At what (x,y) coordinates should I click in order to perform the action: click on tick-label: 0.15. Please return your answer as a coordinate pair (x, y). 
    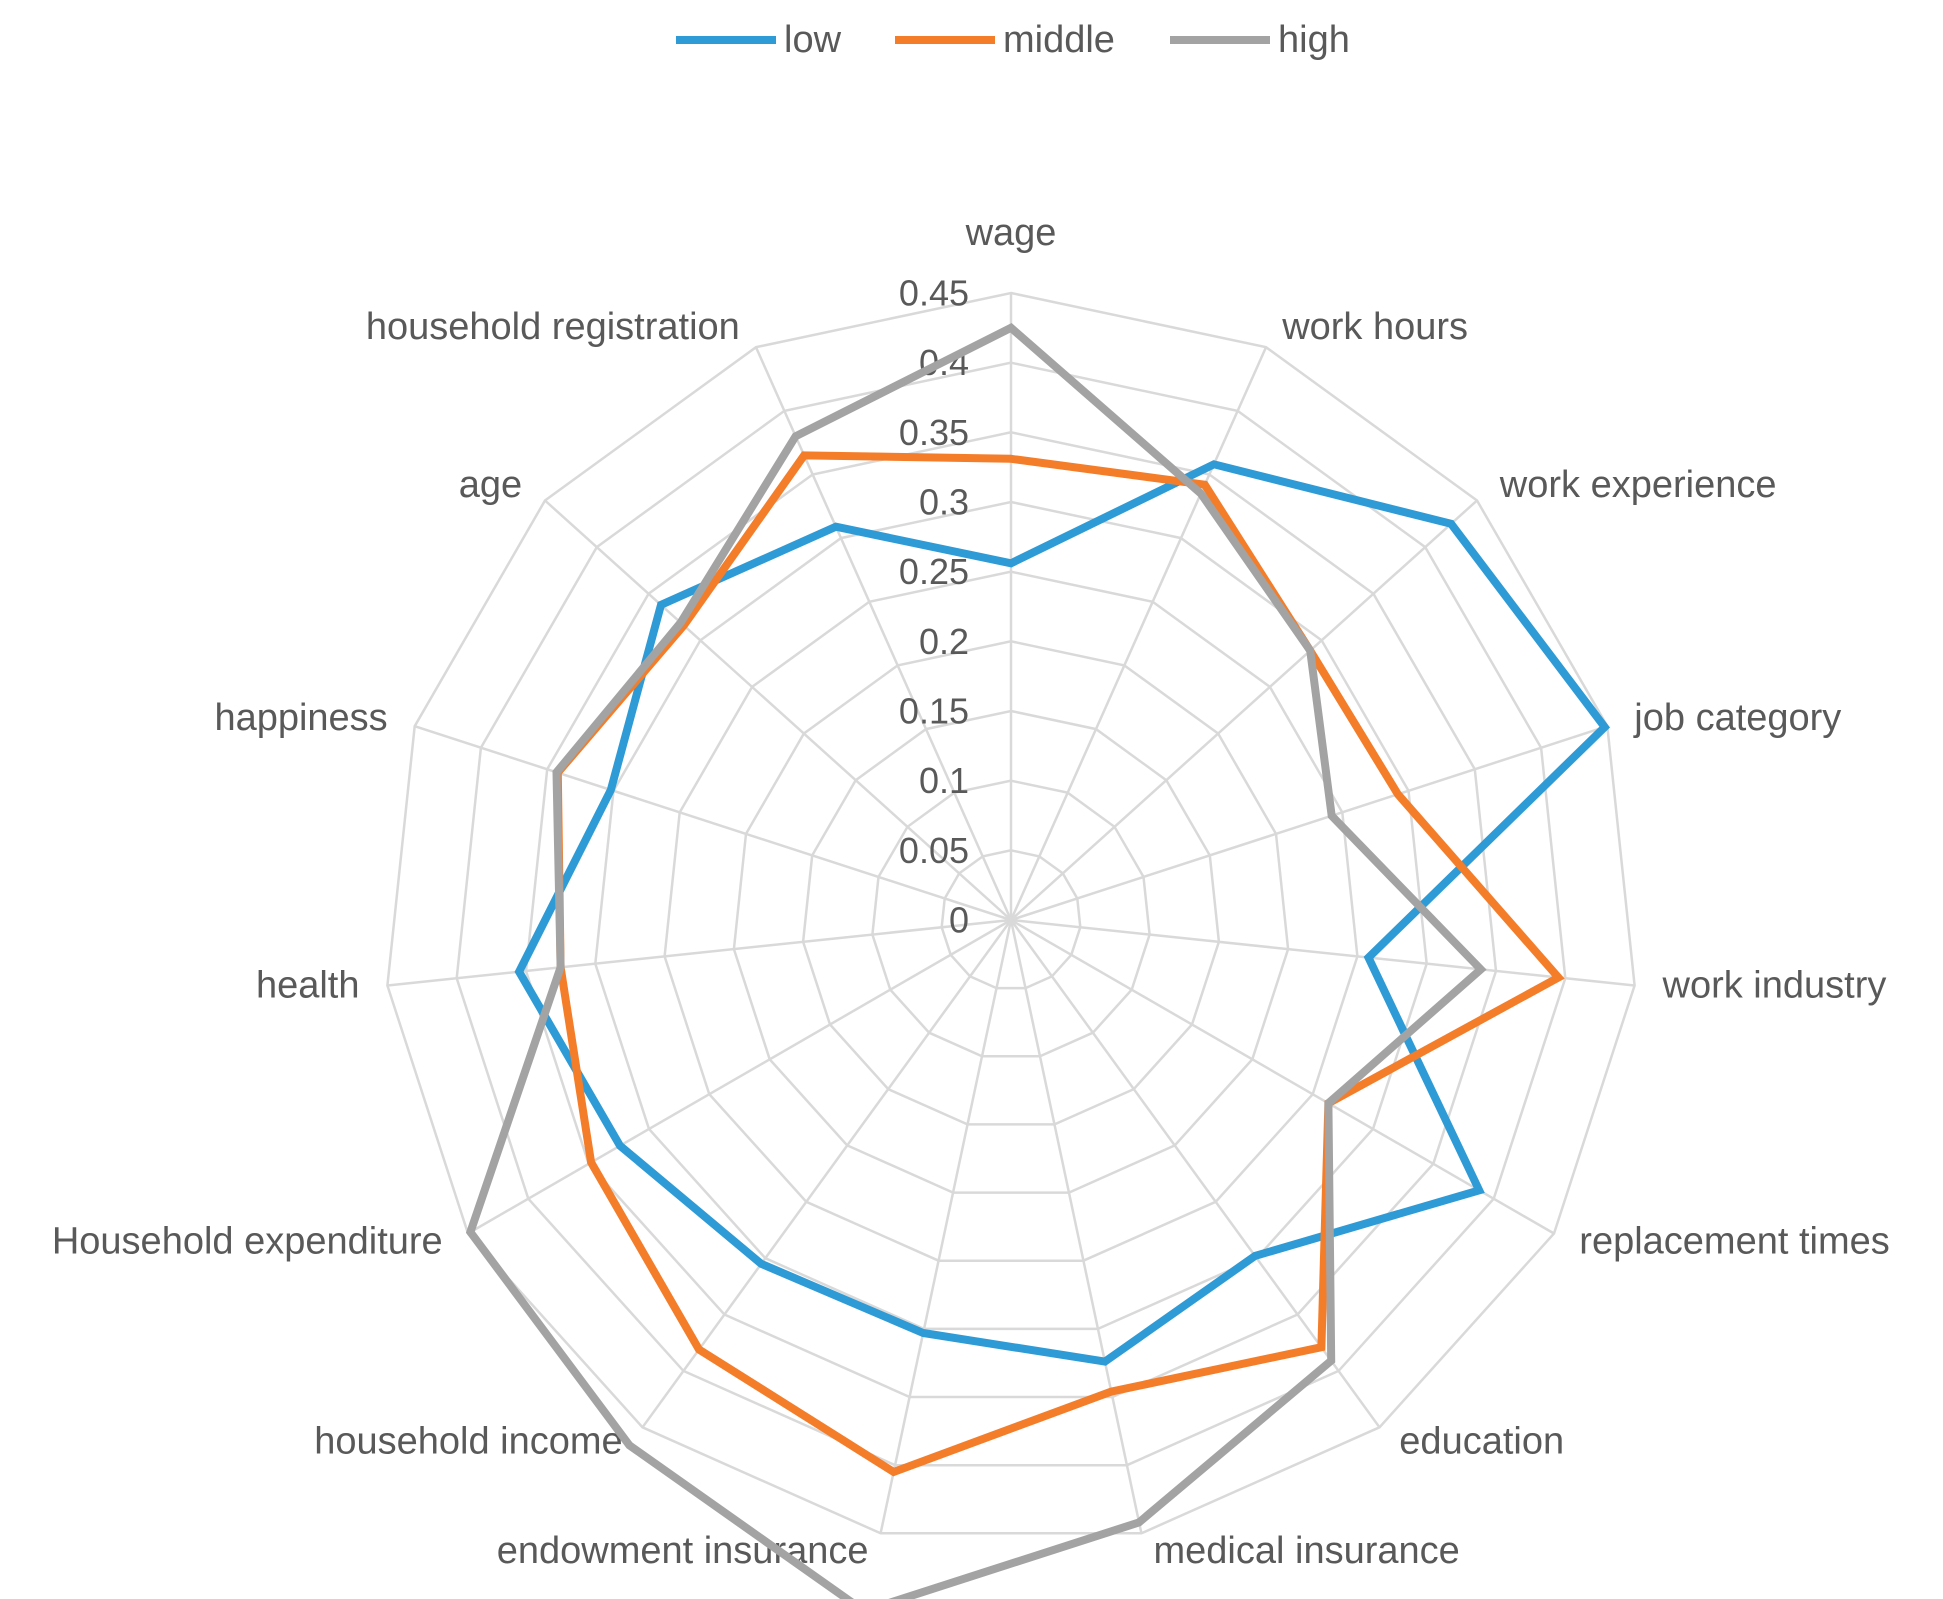
    Looking at the image, I should click on (934, 711).